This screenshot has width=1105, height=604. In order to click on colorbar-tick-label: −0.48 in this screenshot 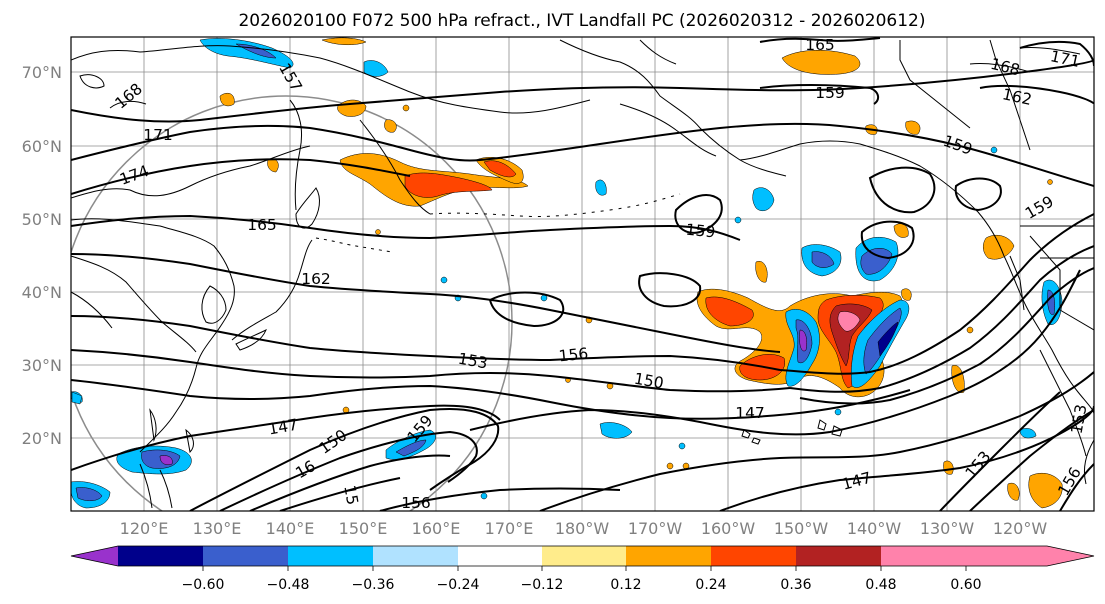, I will do `click(288, 585)`.